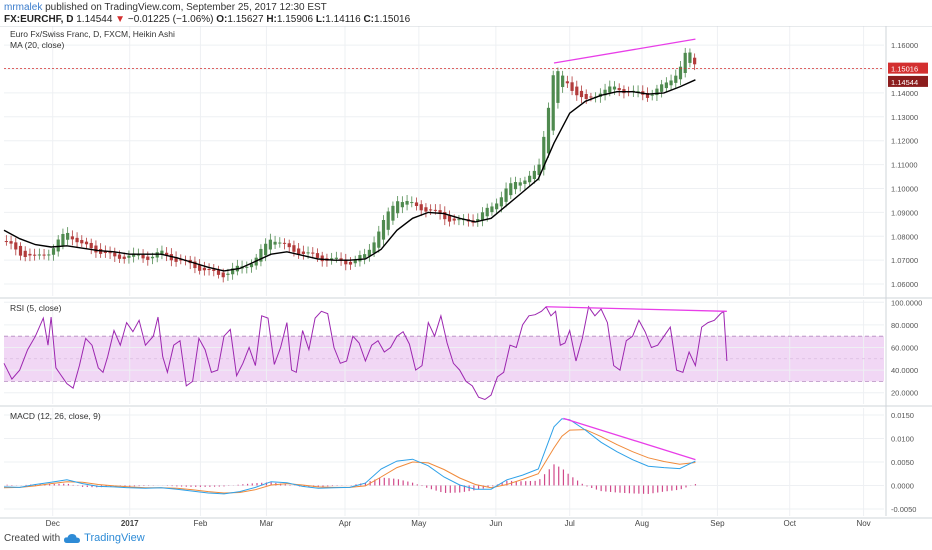  Describe the element at coordinates (904, 325) in the screenshot. I see `rsi-y-tick-label: 80.0000` at that location.